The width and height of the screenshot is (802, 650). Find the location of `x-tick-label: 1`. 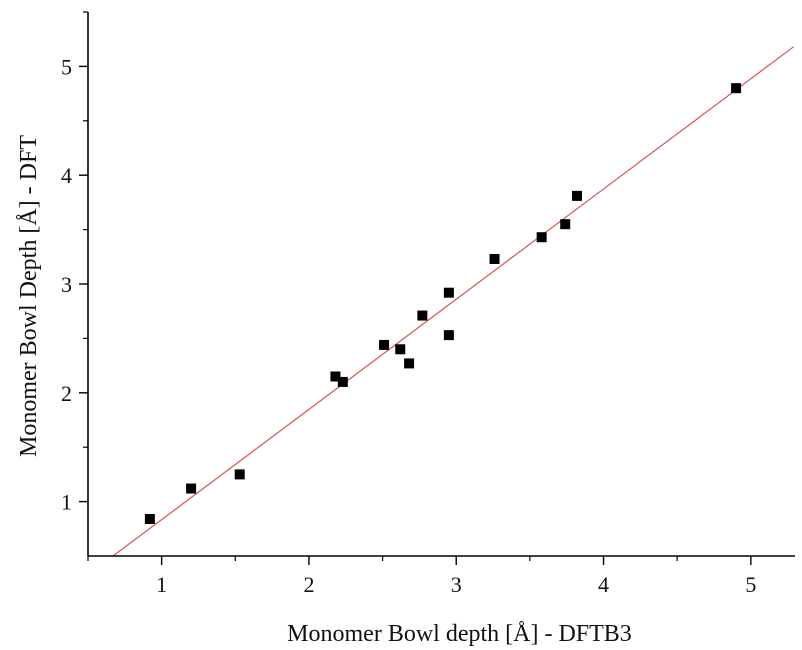

x-tick-label: 1 is located at coordinates (161, 584).